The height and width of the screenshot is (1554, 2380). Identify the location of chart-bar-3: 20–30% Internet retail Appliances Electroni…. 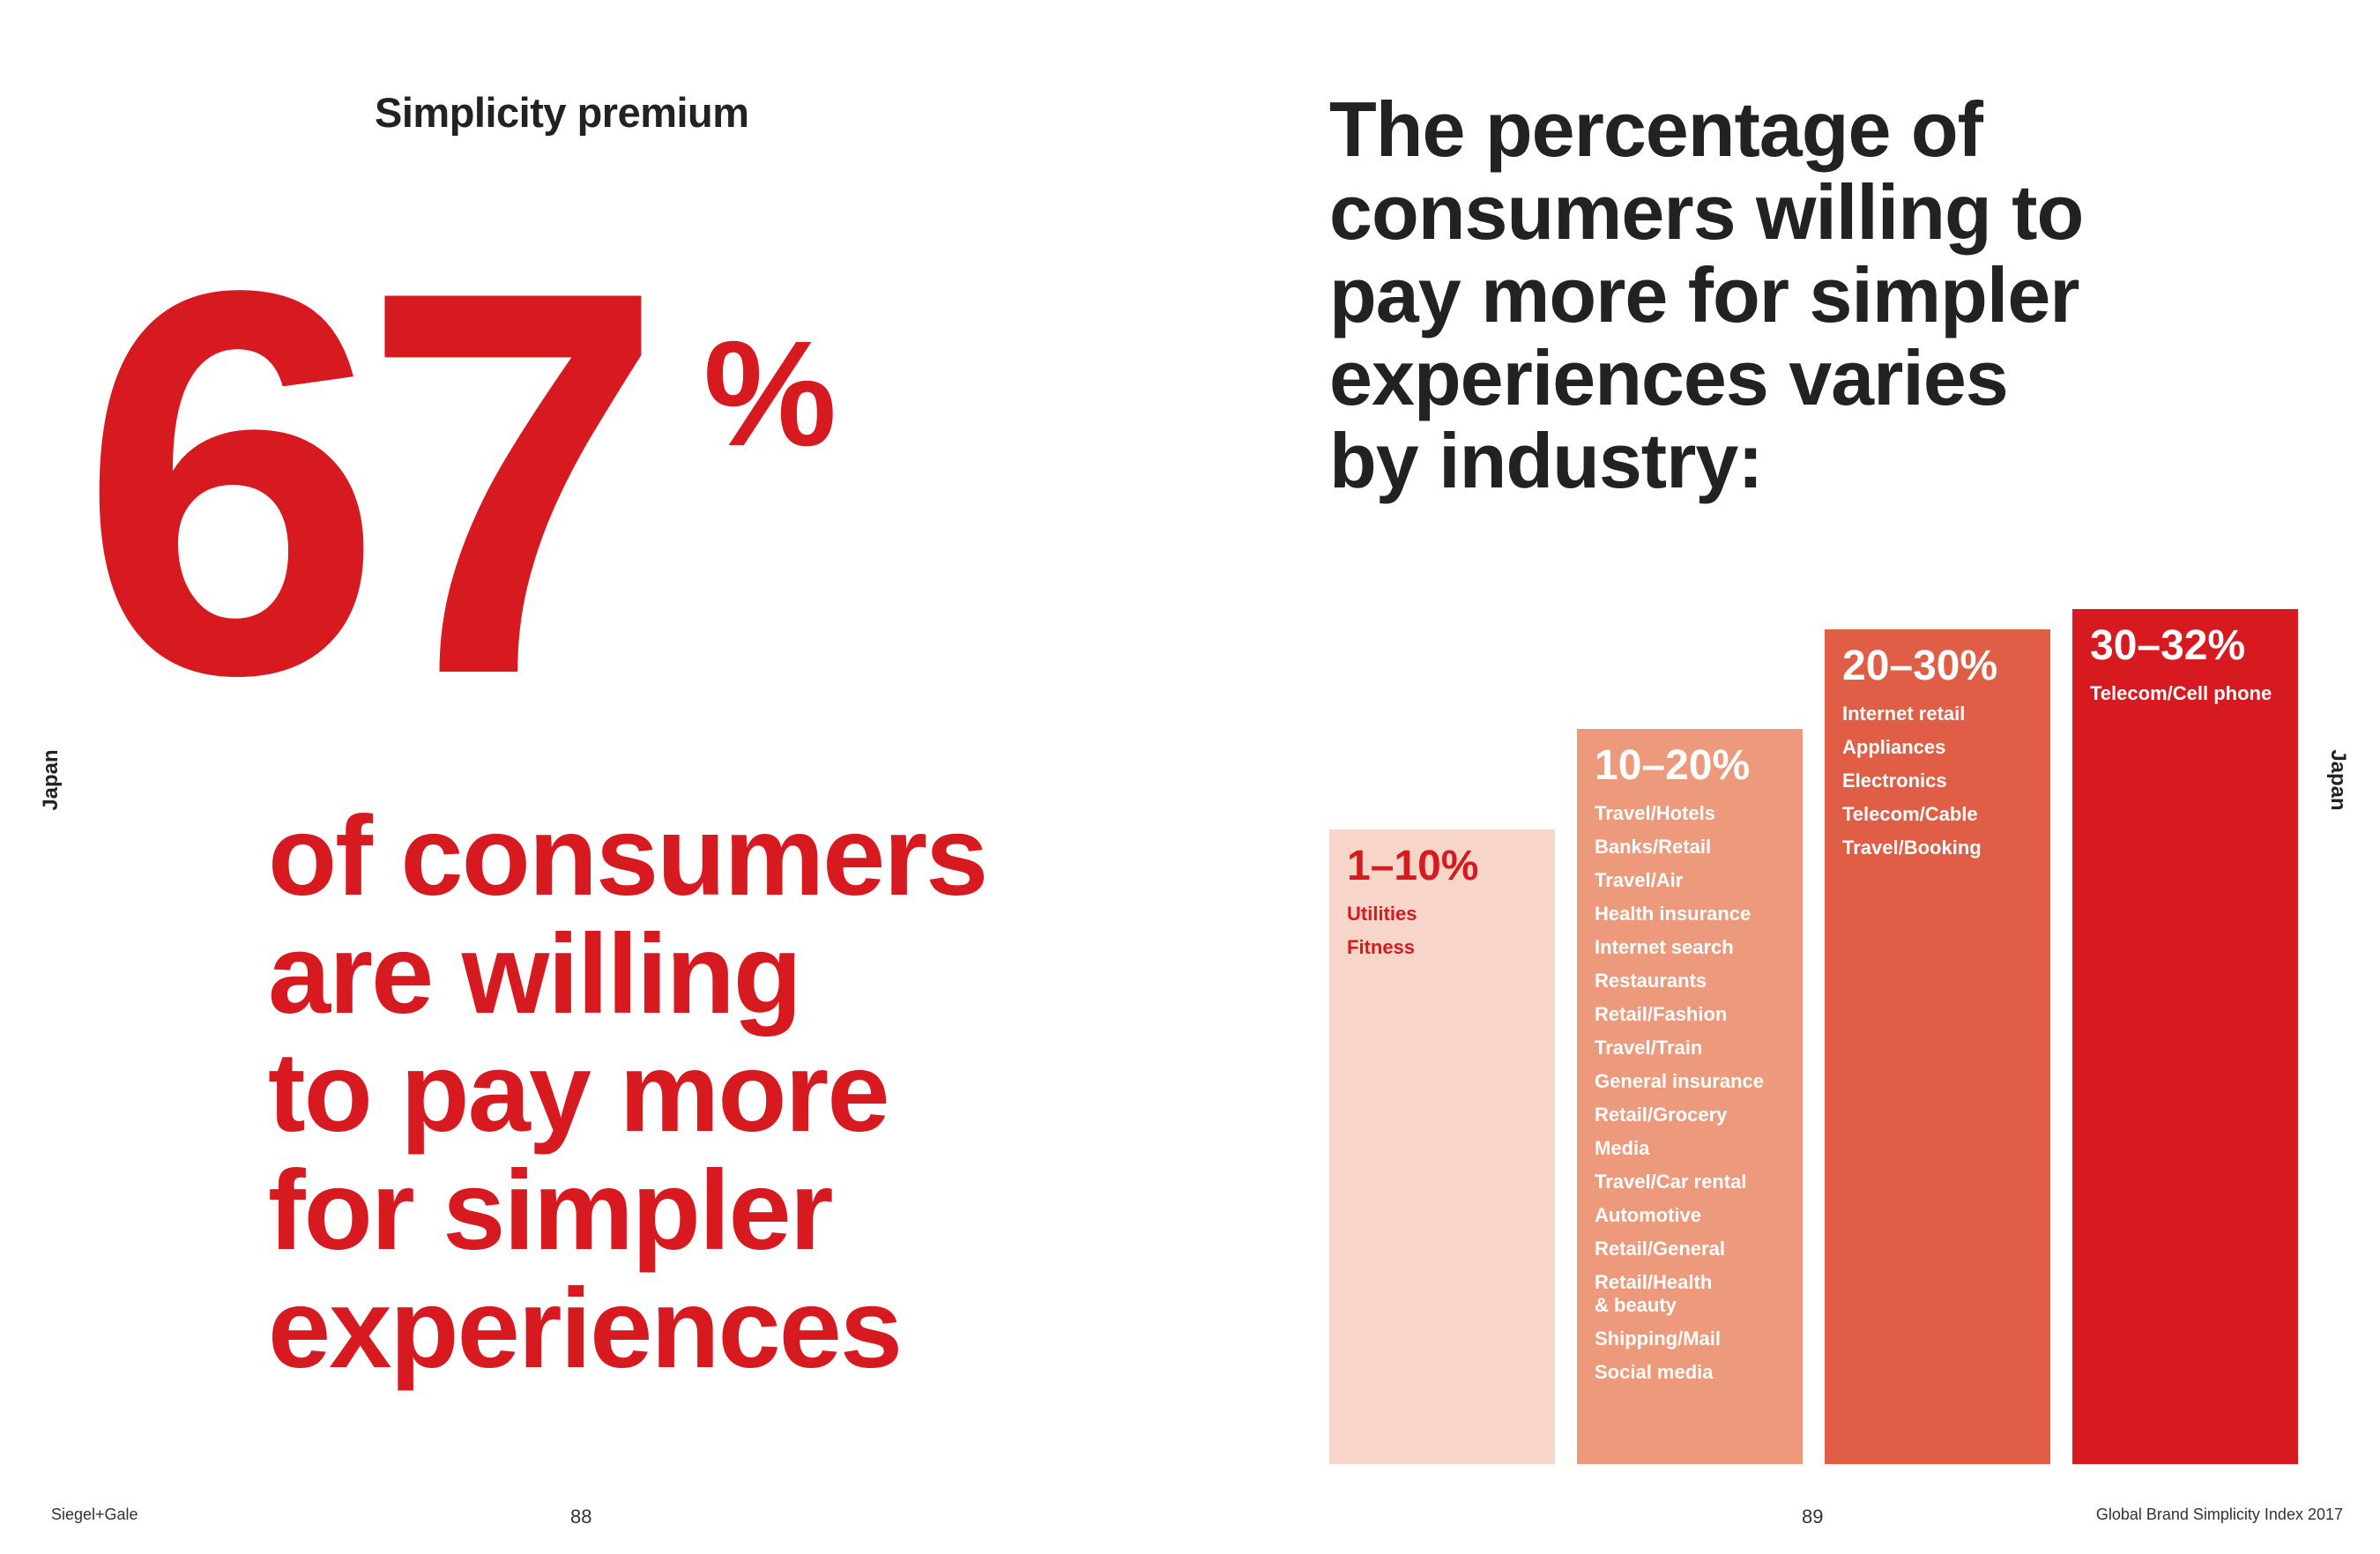
(1938, 1046).